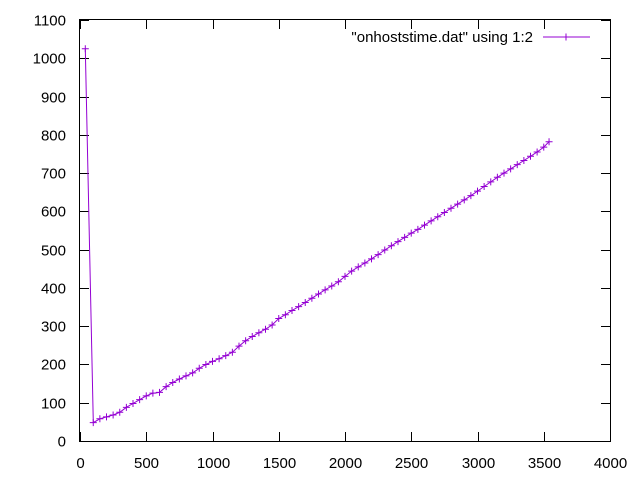 This screenshot has width=640, height=480. Describe the element at coordinates (53, 289) in the screenshot. I see `y-tick-label: 400` at that location.